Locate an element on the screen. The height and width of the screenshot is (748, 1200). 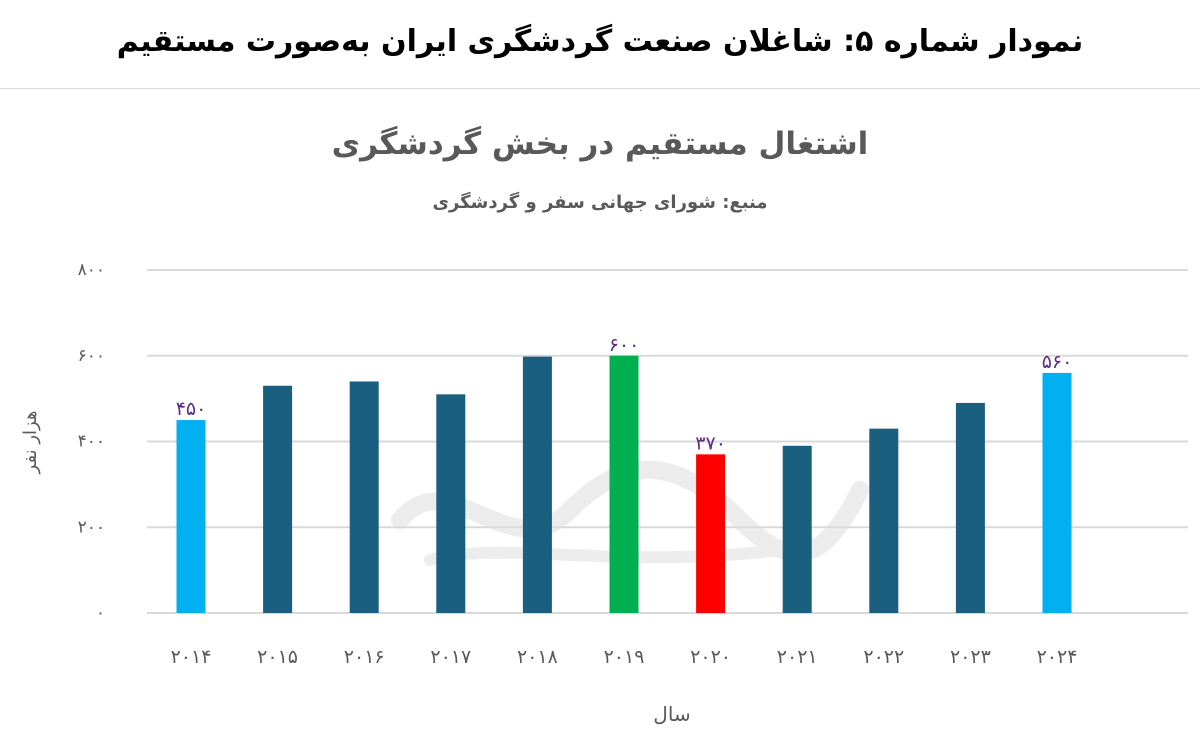
y-axis-label: هزار نفر is located at coordinates (30, 443).